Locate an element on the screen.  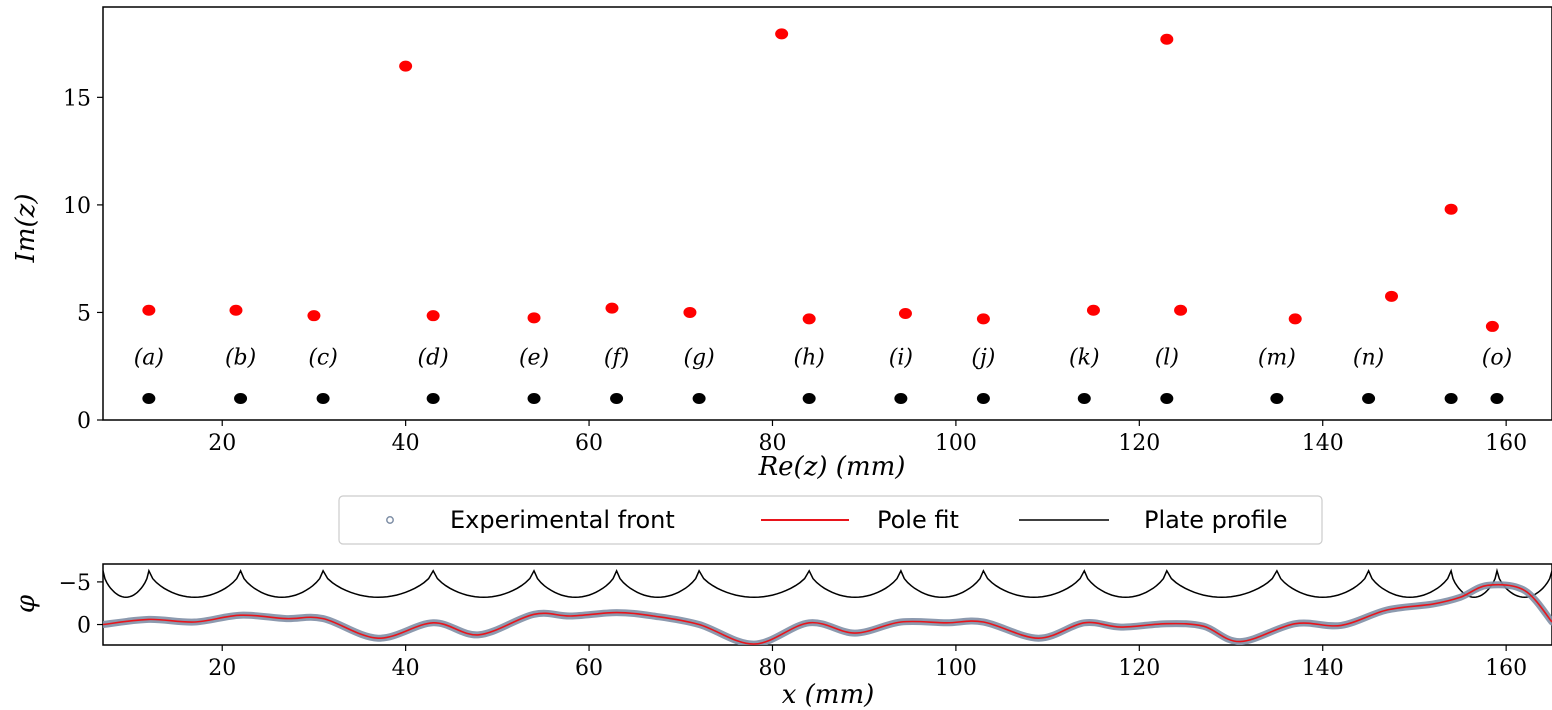
plate-profile-line is located at coordinates (827, 583).